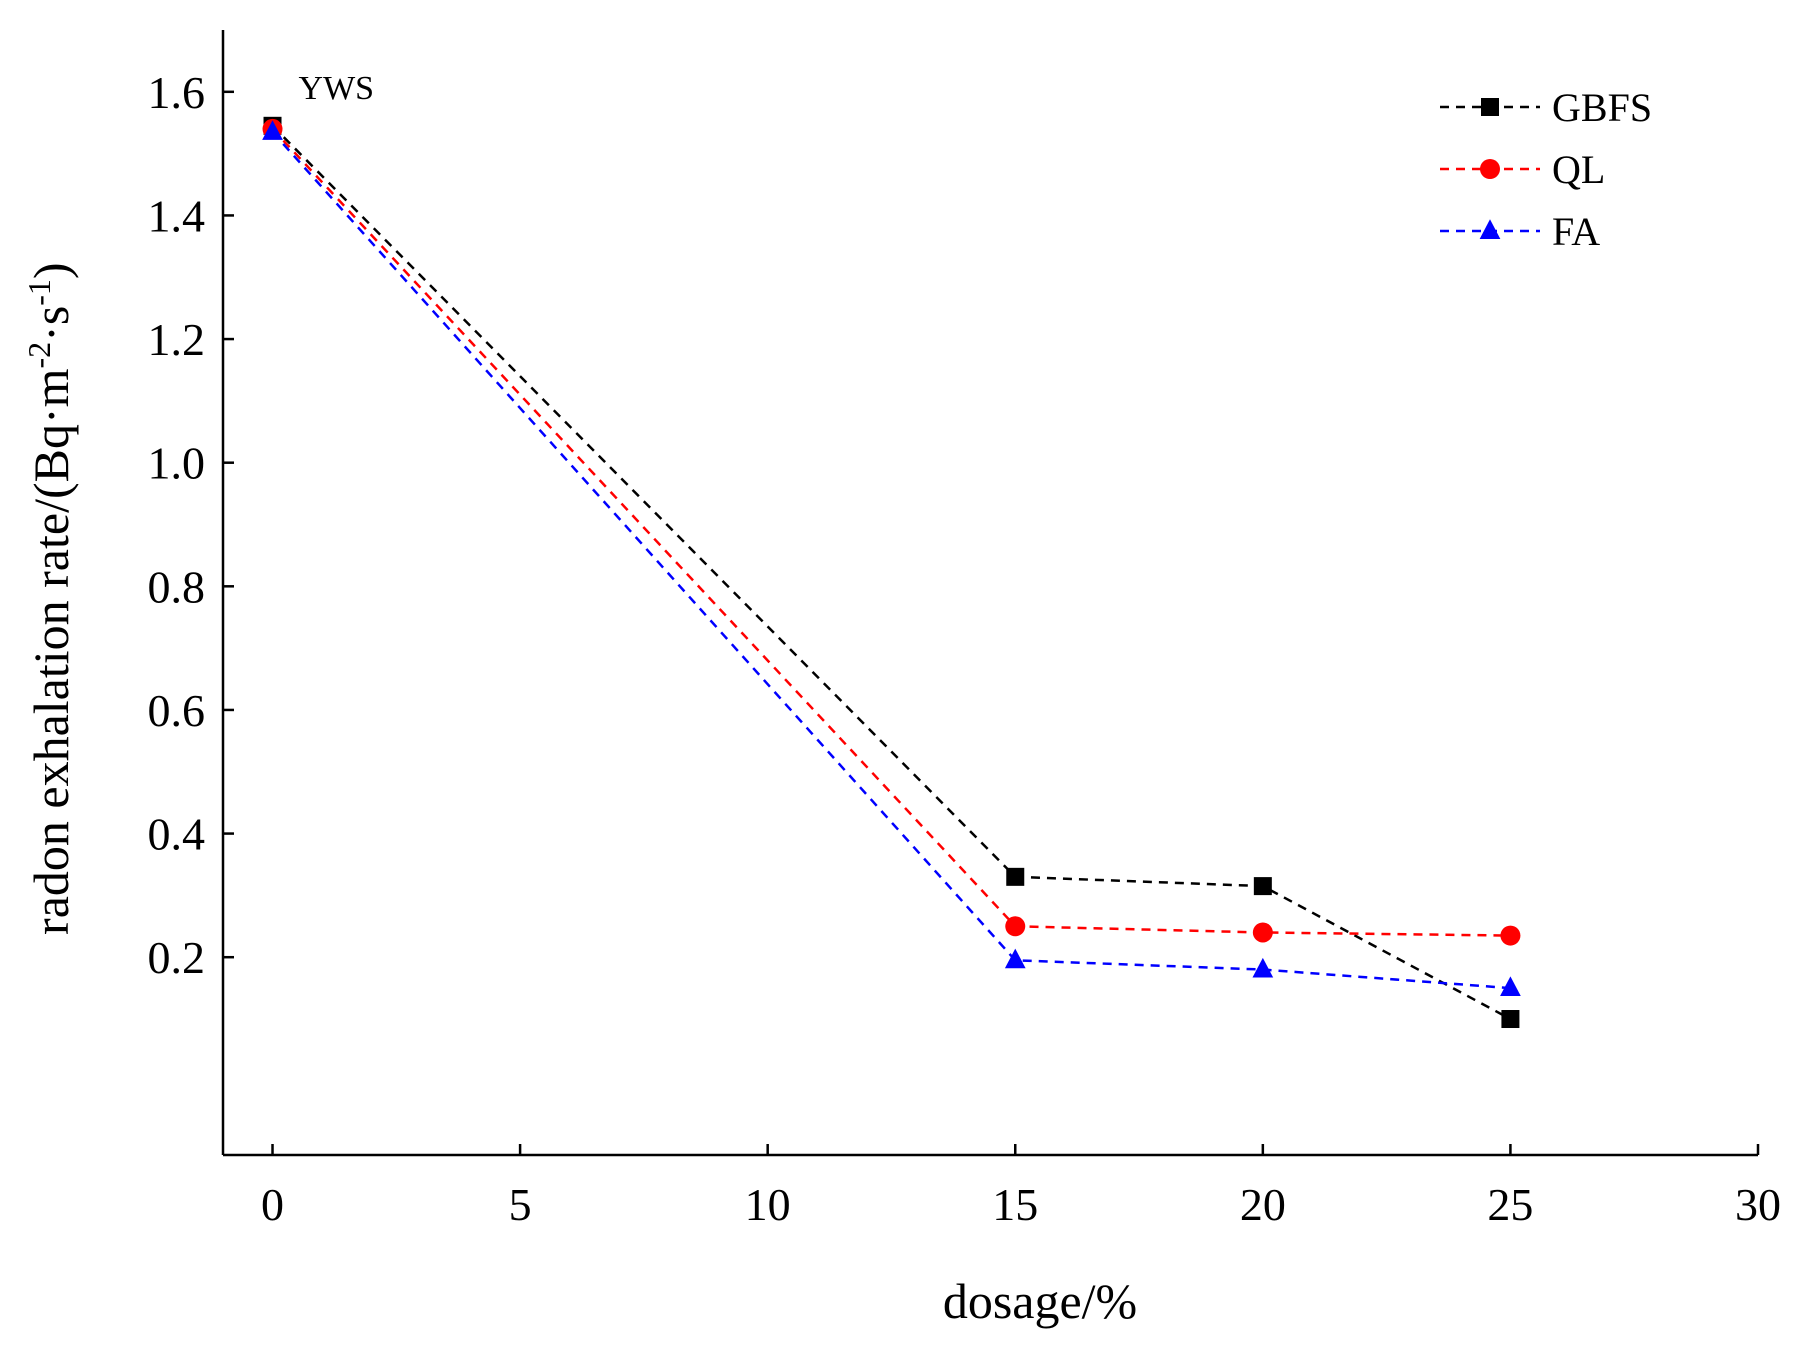 The image size is (1800, 1345). Describe the element at coordinates (1576, 231) in the screenshot. I see `legend-label-fa: FA` at that location.